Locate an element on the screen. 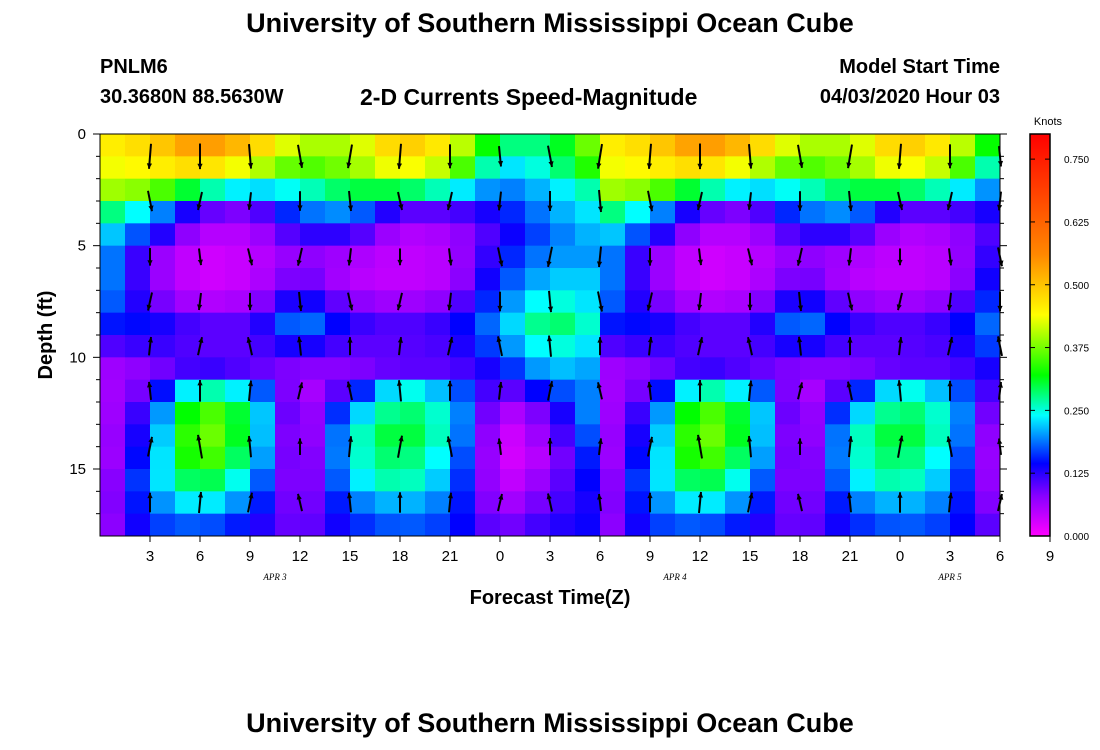 This screenshot has height=750, width=1100. y-tick-label: 10 is located at coordinates (77, 357).